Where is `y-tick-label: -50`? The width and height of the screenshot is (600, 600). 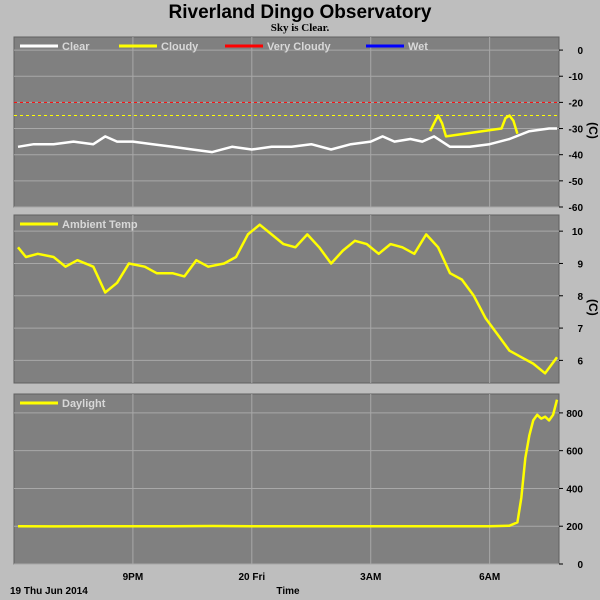 y-tick-label: -50 is located at coordinates (576, 182).